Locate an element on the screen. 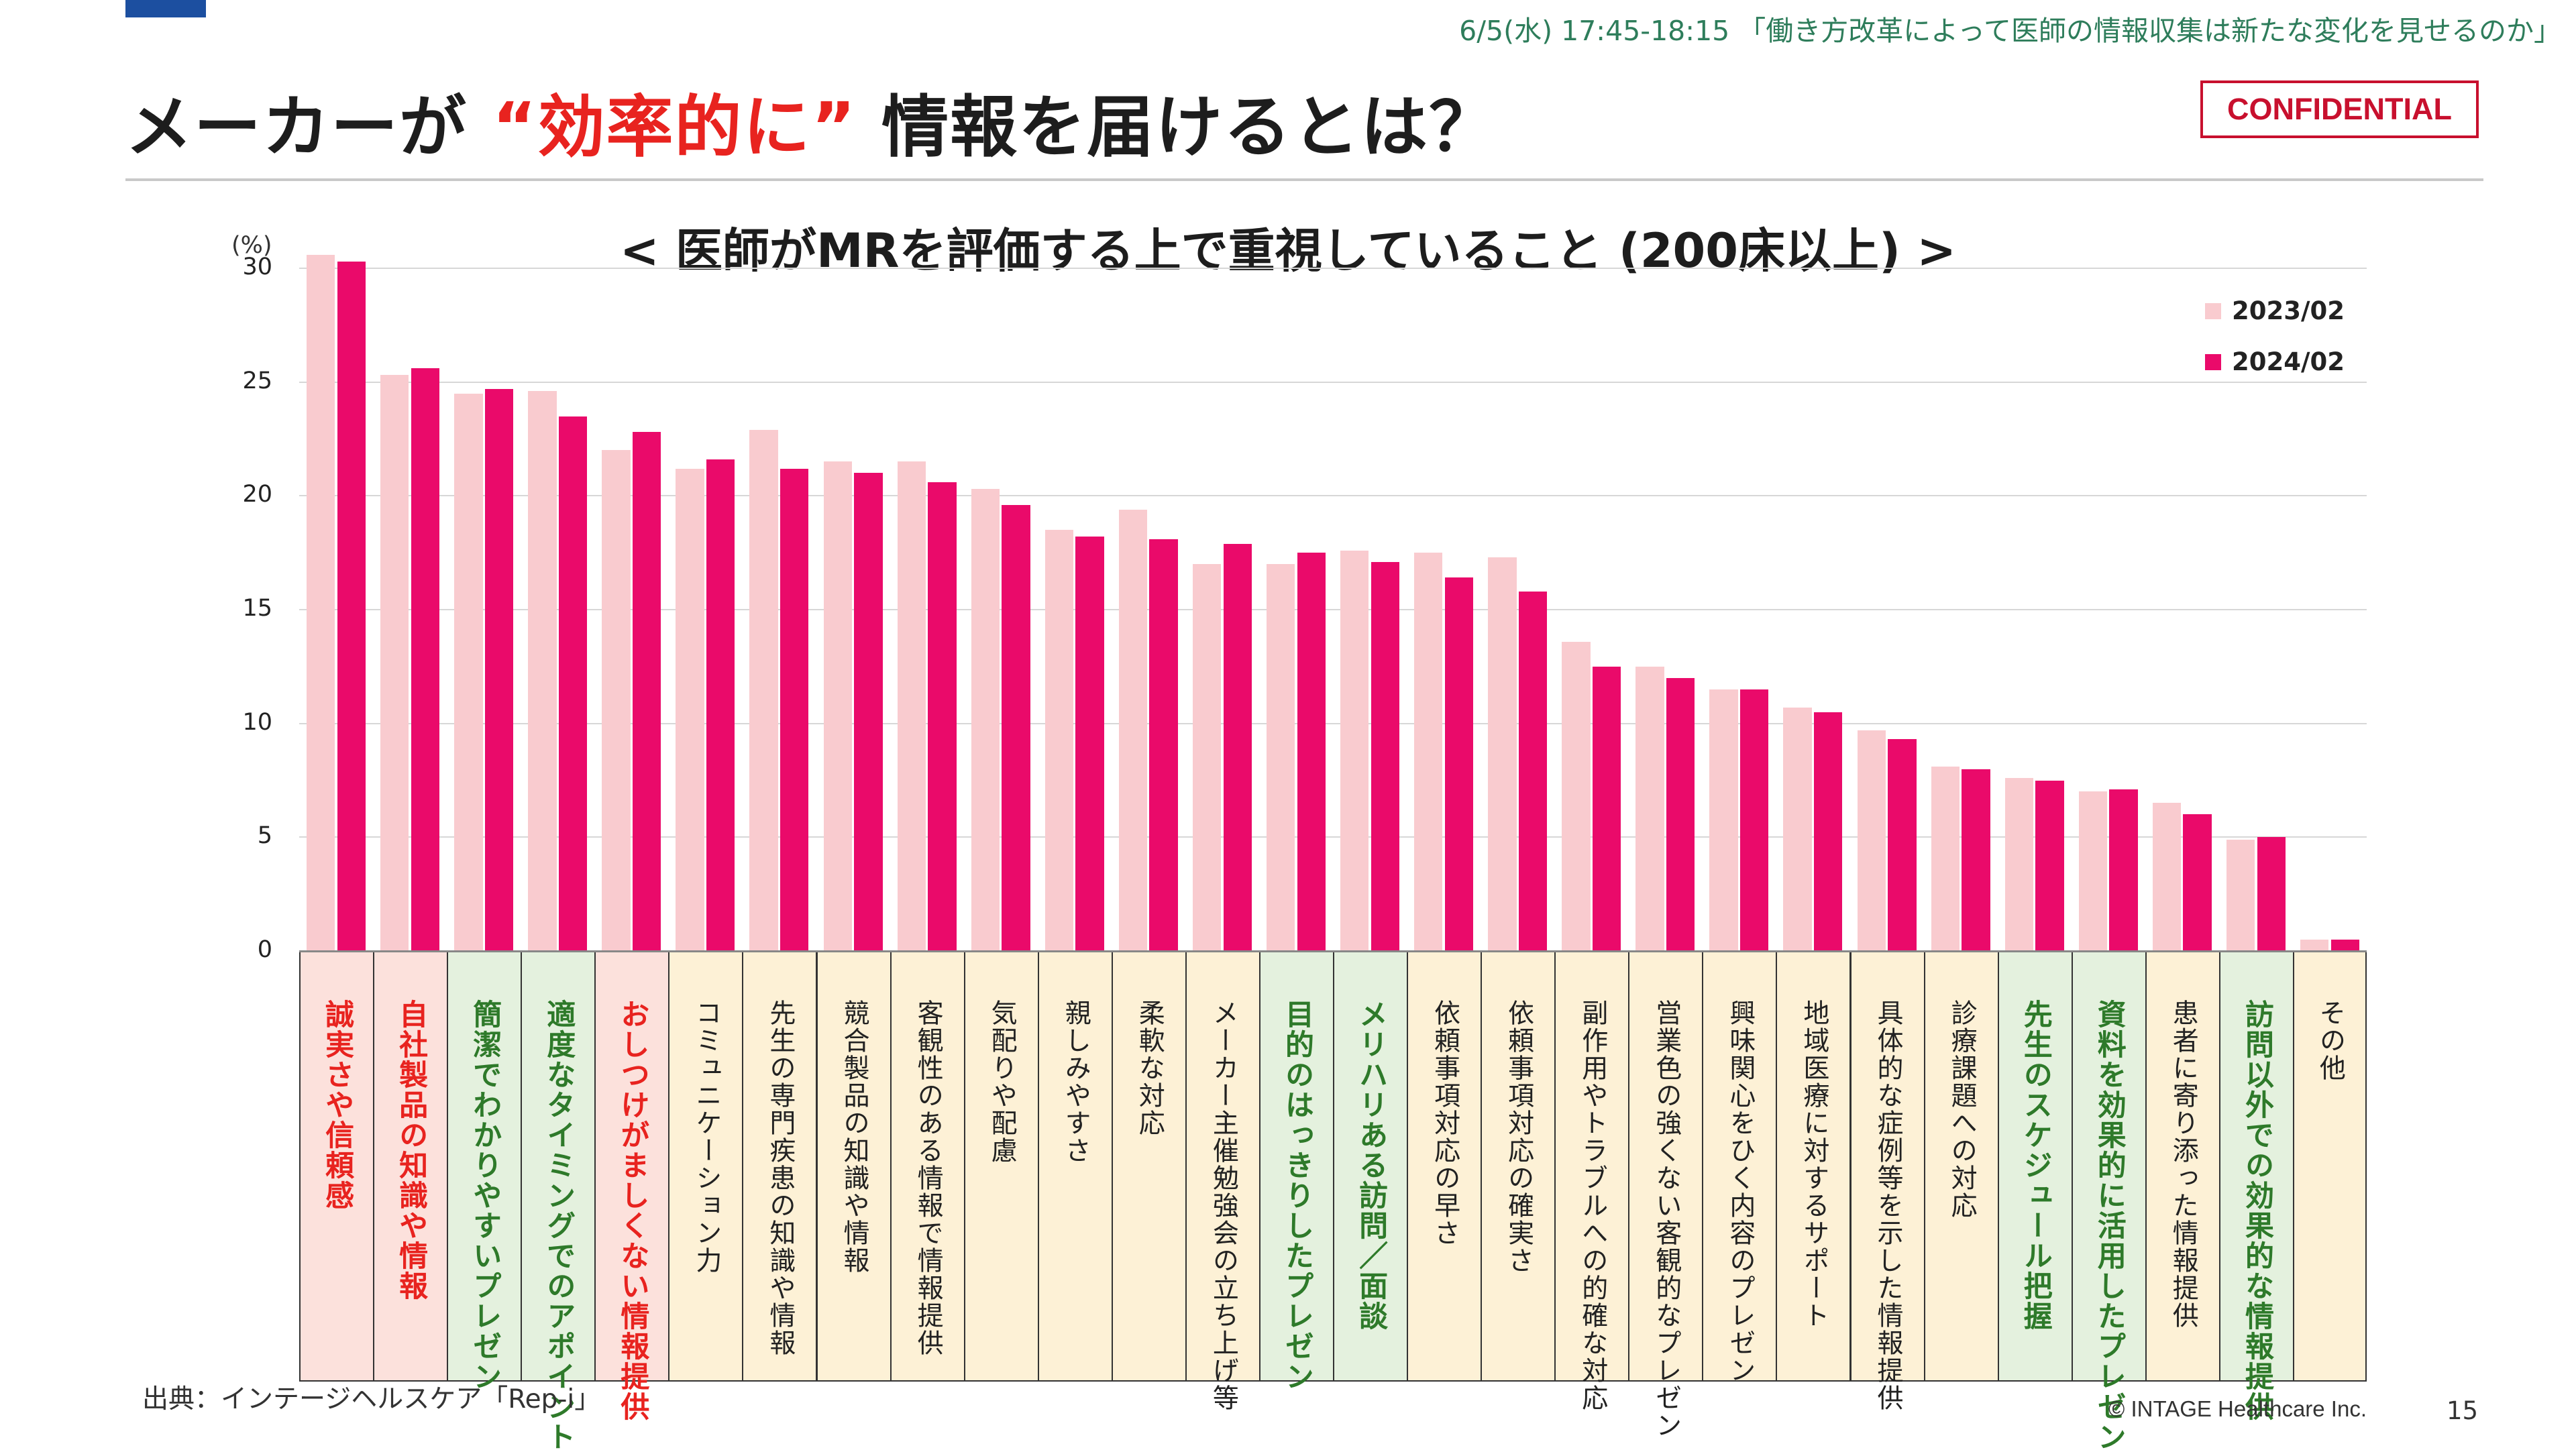  category-cell: 副作用やトラブルへの的確な対応 is located at coordinates (1592, 1181).